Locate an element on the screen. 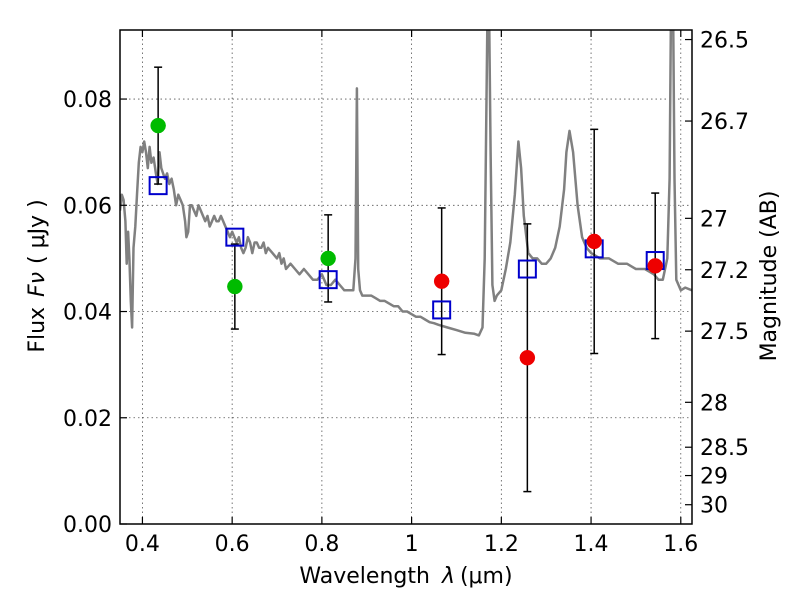 The width and height of the screenshot is (800, 600). y2-tick-label: 27 is located at coordinates (714, 219).